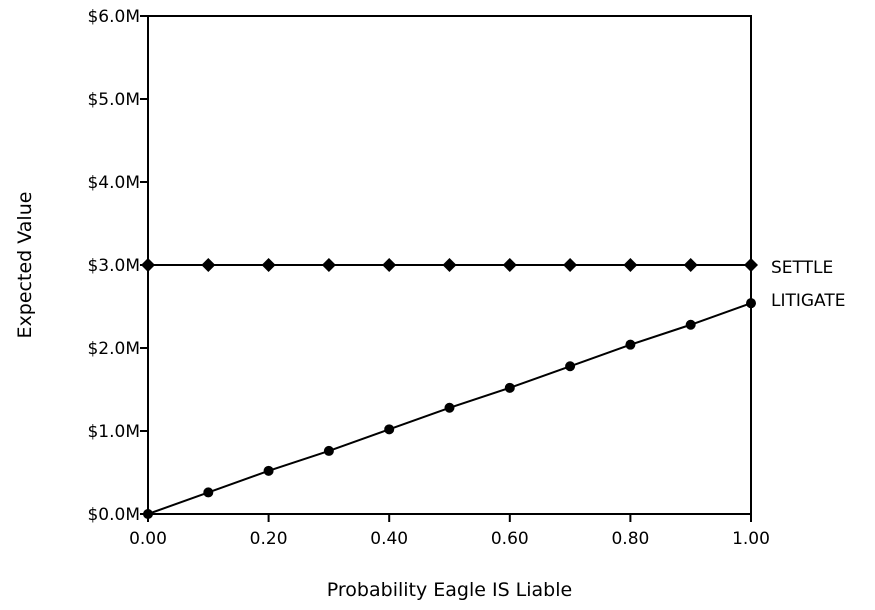  What do you see at coordinates (510, 539) in the screenshot?
I see `x-tick-label: 0.60` at bounding box center [510, 539].